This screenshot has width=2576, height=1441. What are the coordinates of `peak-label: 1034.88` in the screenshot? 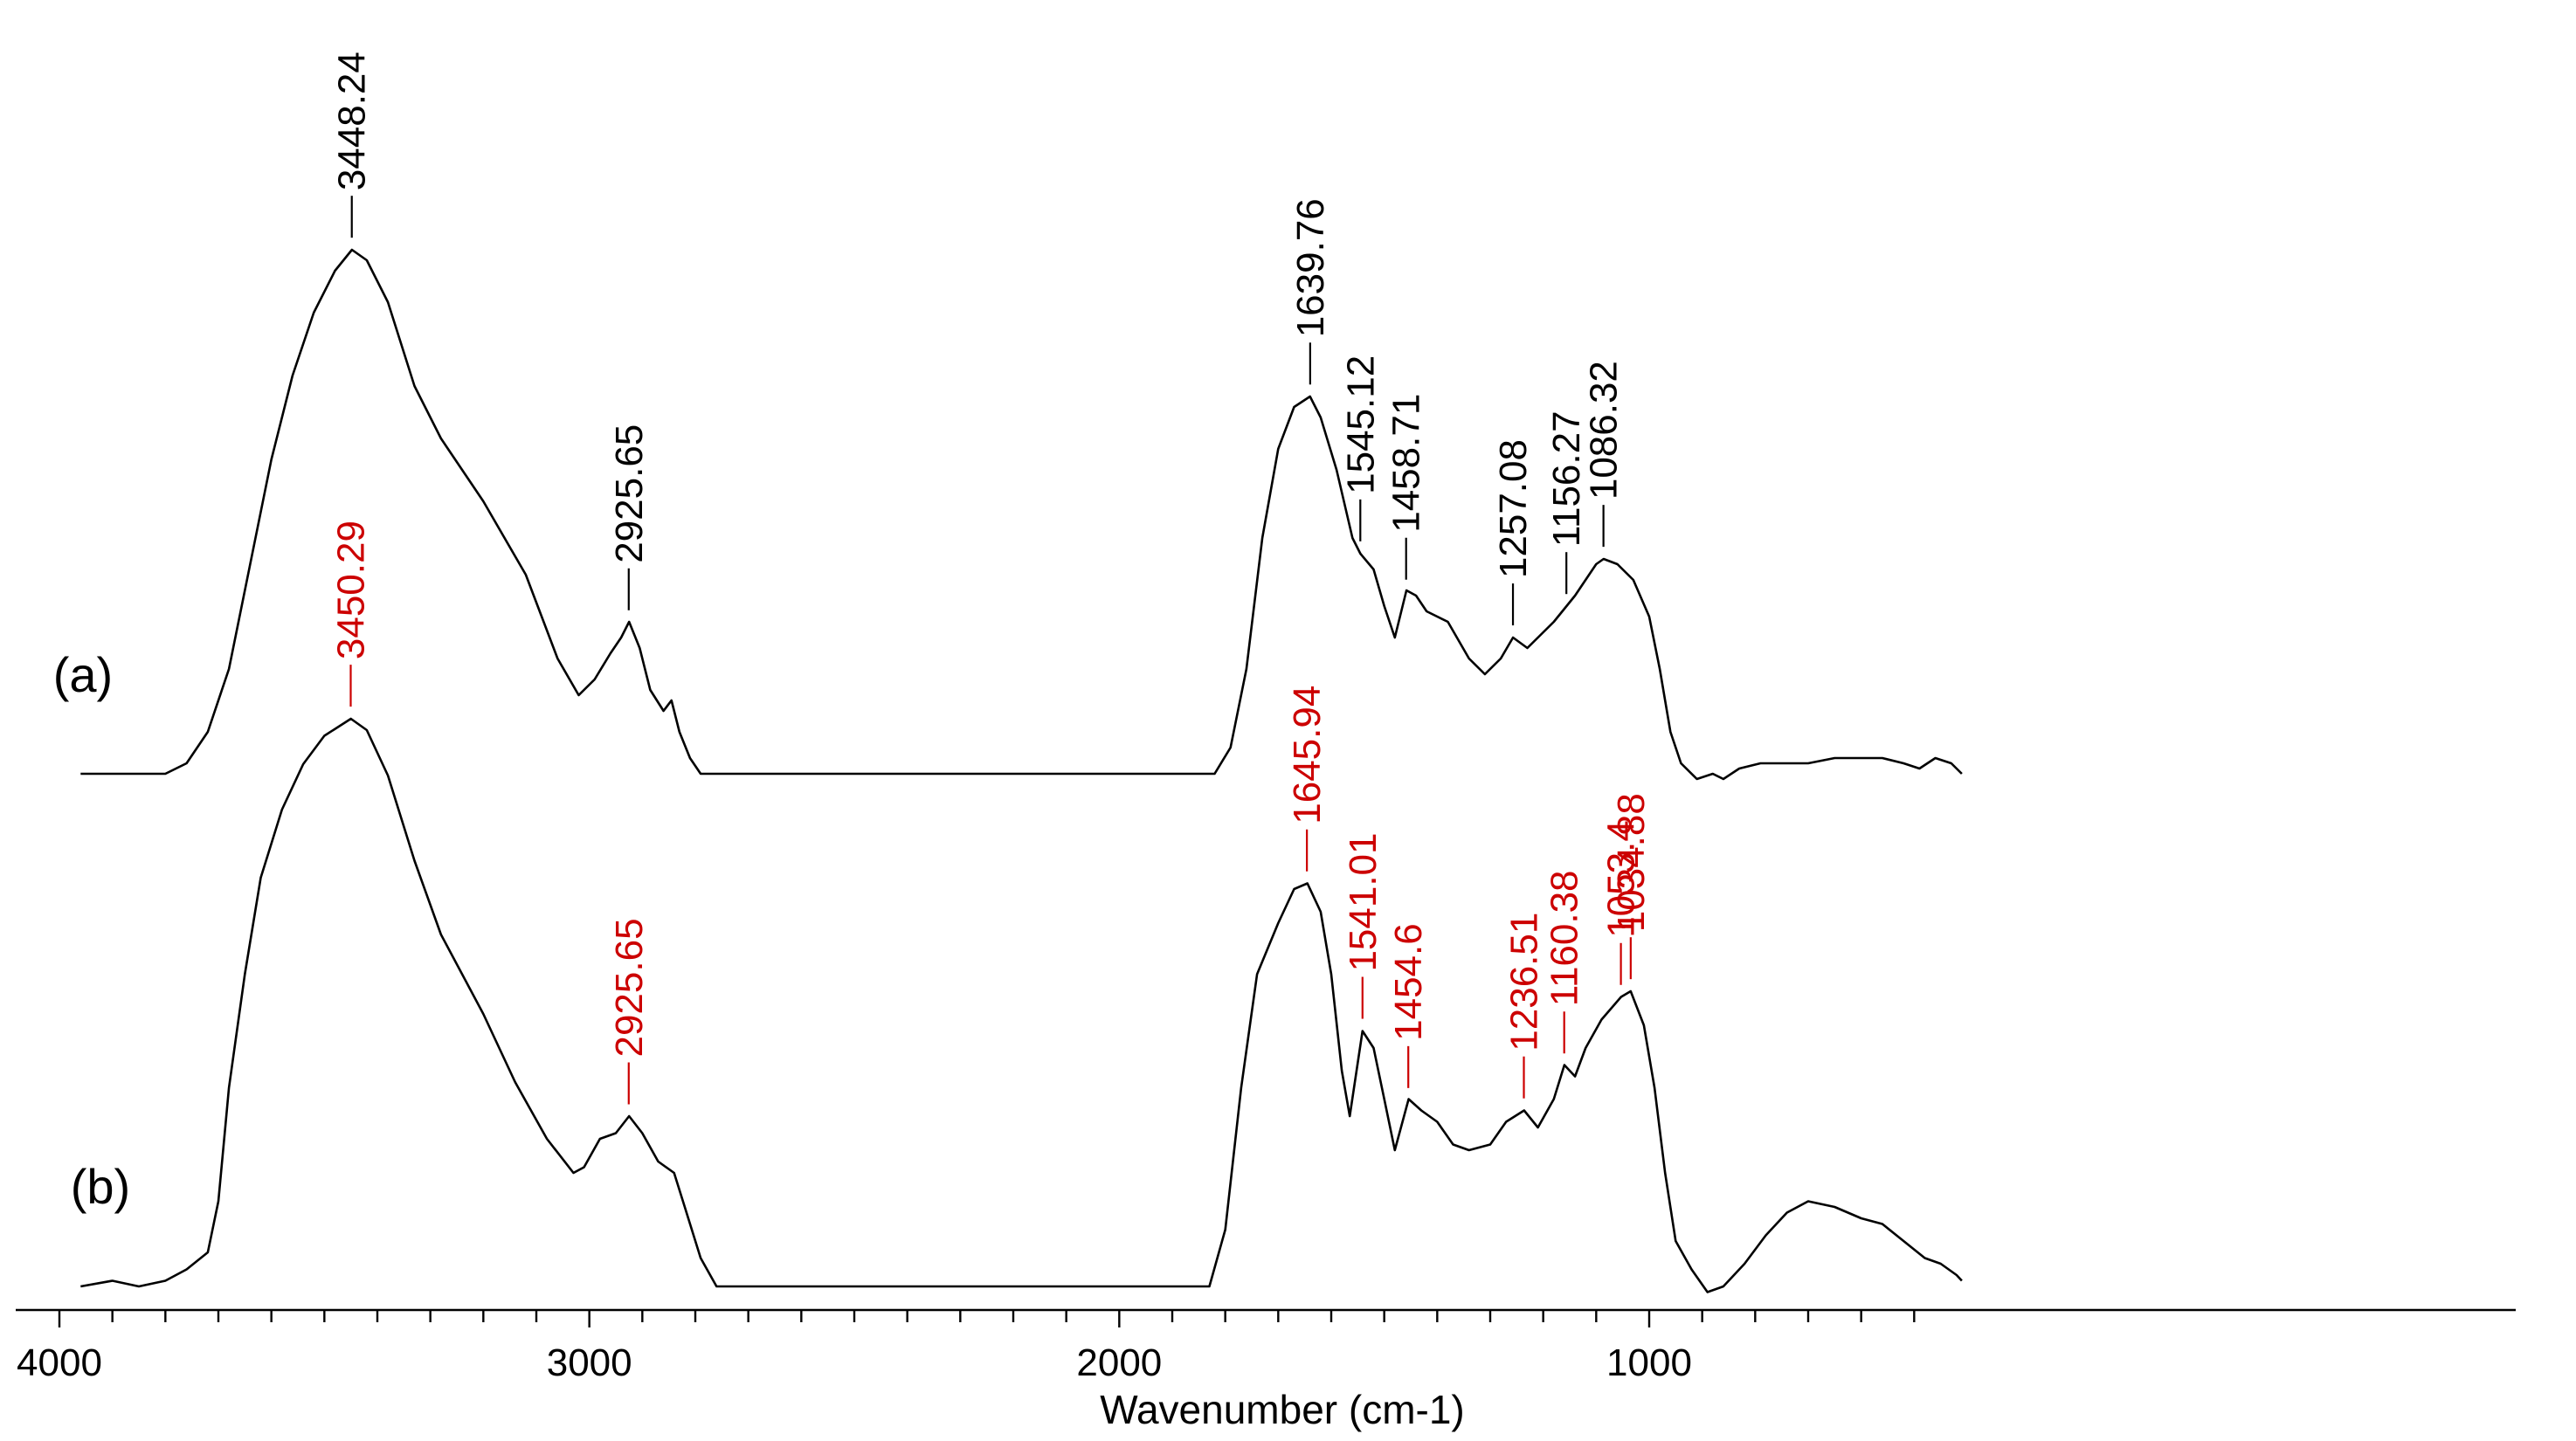 It's located at (1631, 862).